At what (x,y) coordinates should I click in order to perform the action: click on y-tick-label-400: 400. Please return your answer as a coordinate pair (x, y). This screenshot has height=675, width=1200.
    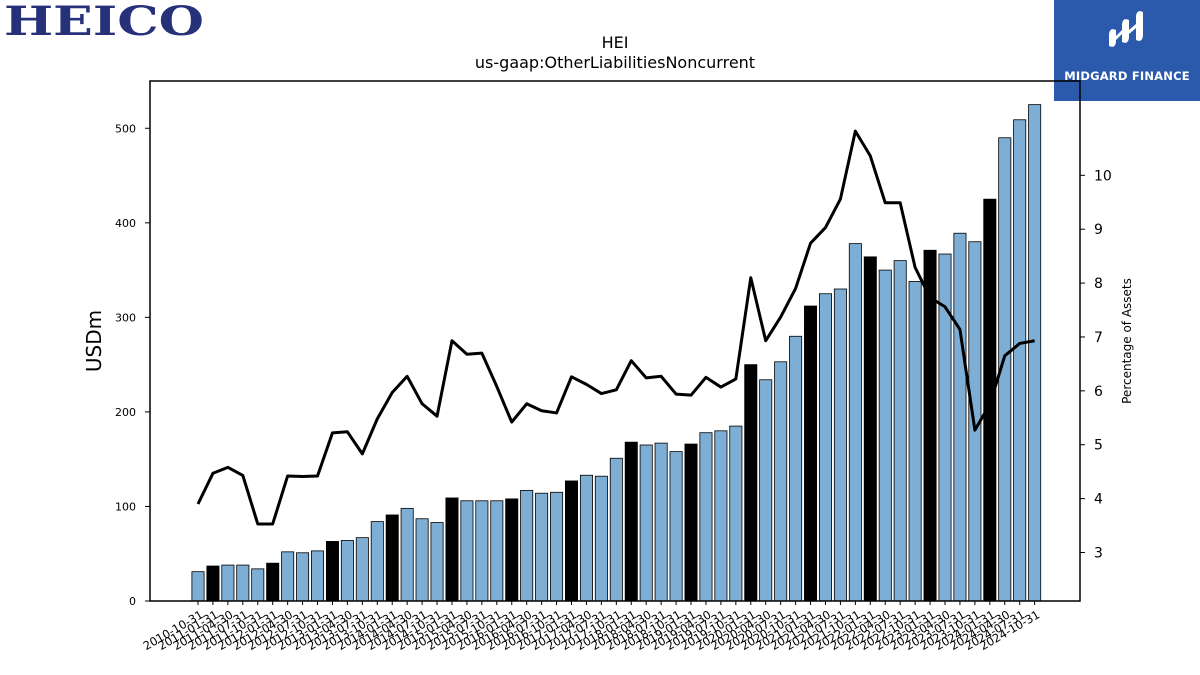
    Looking at the image, I should click on (125, 223).